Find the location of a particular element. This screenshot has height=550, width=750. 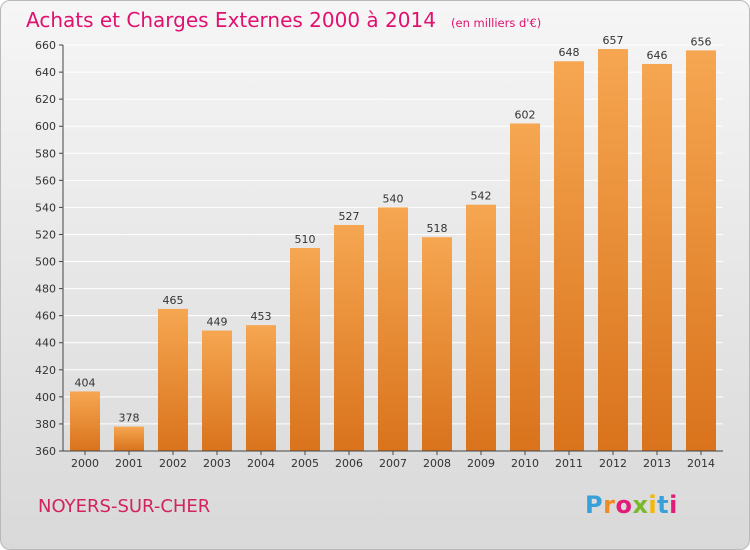

y-tick-label: 460 is located at coordinates (45, 316).